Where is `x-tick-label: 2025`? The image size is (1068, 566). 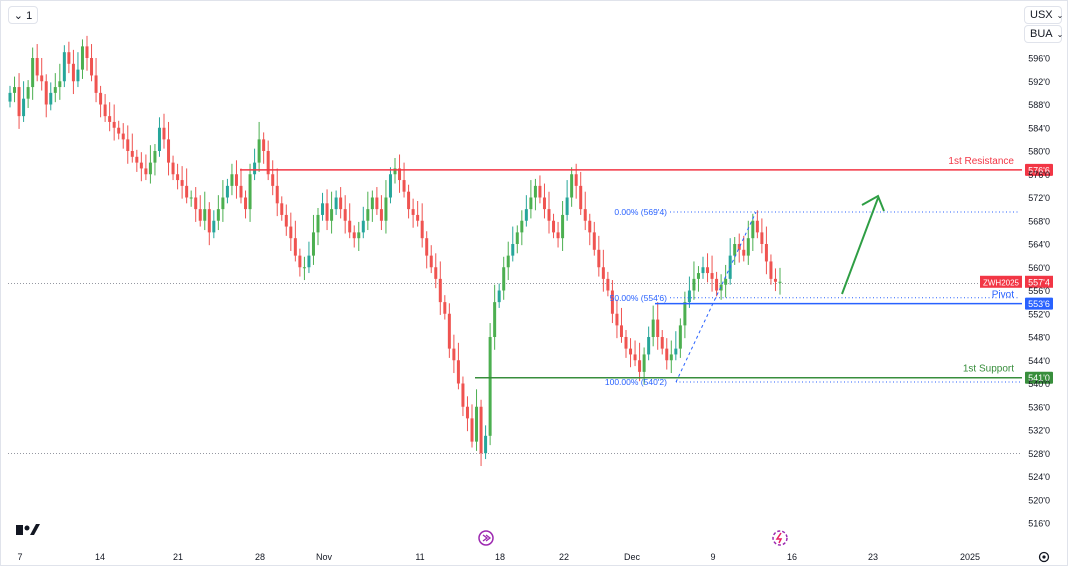
x-tick-label: 2025 is located at coordinates (970, 557).